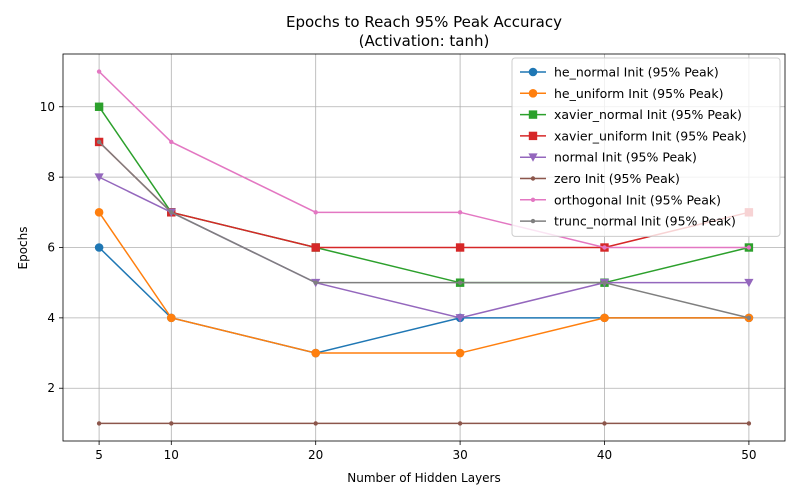 The height and width of the screenshot is (500, 800). What do you see at coordinates (637, 199) in the screenshot?
I see `legend-label-6: orthogonal Init (95% Peak)` at bounding box center [637, 199].